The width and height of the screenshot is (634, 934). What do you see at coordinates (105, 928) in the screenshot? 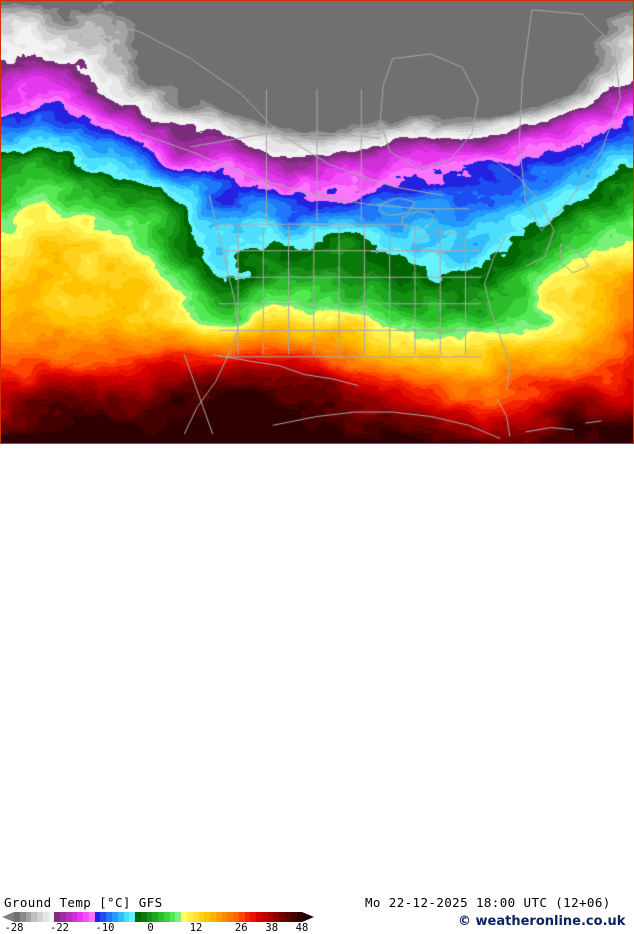
I see `colorbar-tick: -10` at bounding box center [105, 928].